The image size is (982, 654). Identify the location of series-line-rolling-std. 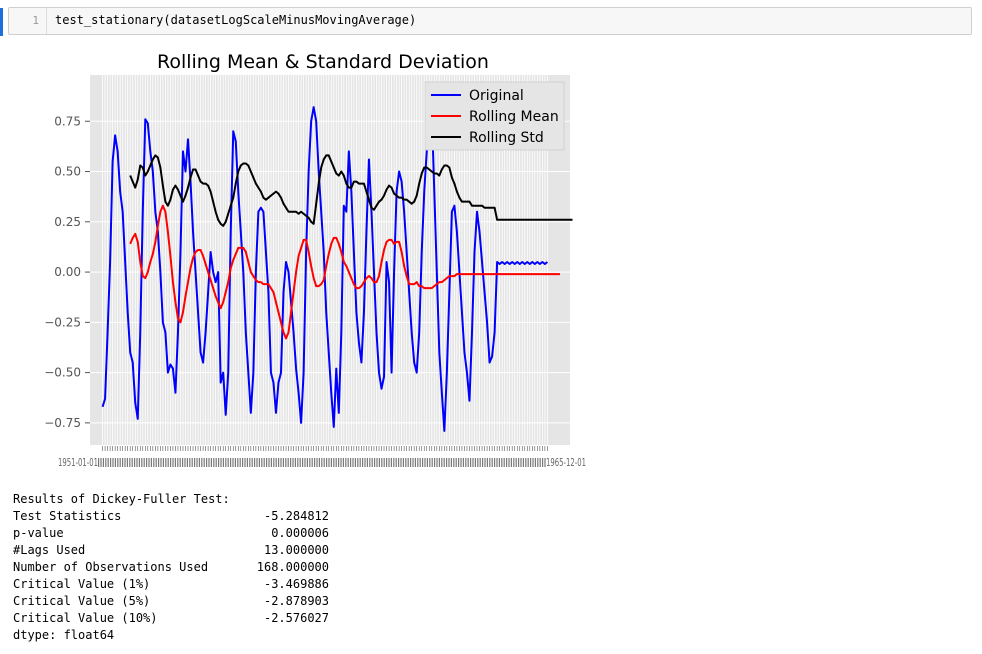
(351, 190).